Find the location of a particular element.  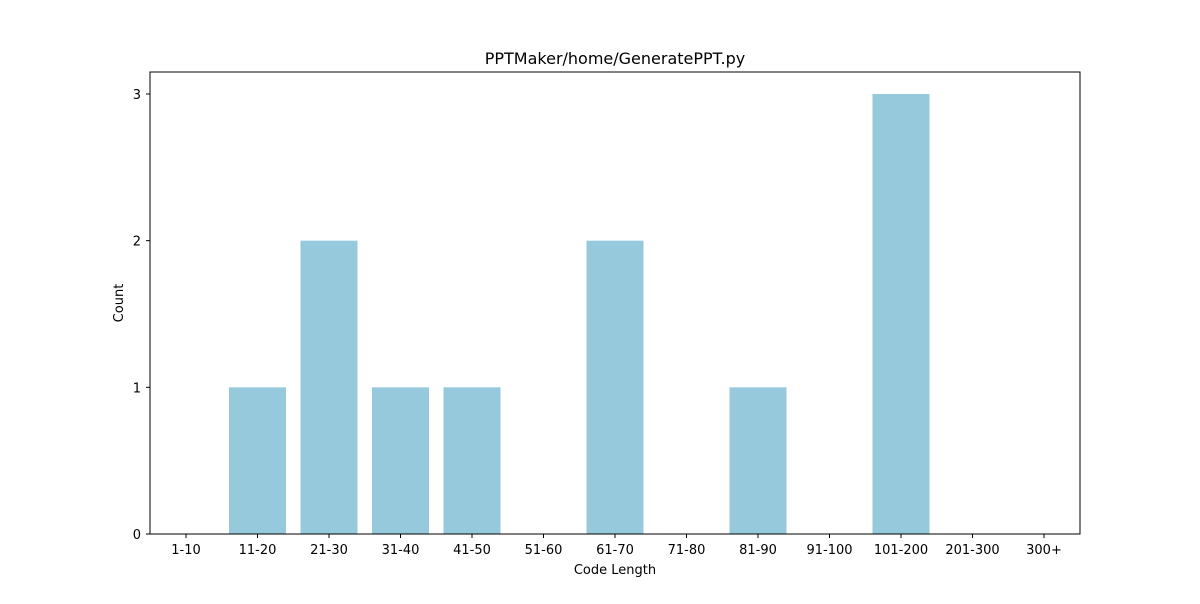

x-tick-label: 1-10 is located at coordinates (186, 550).